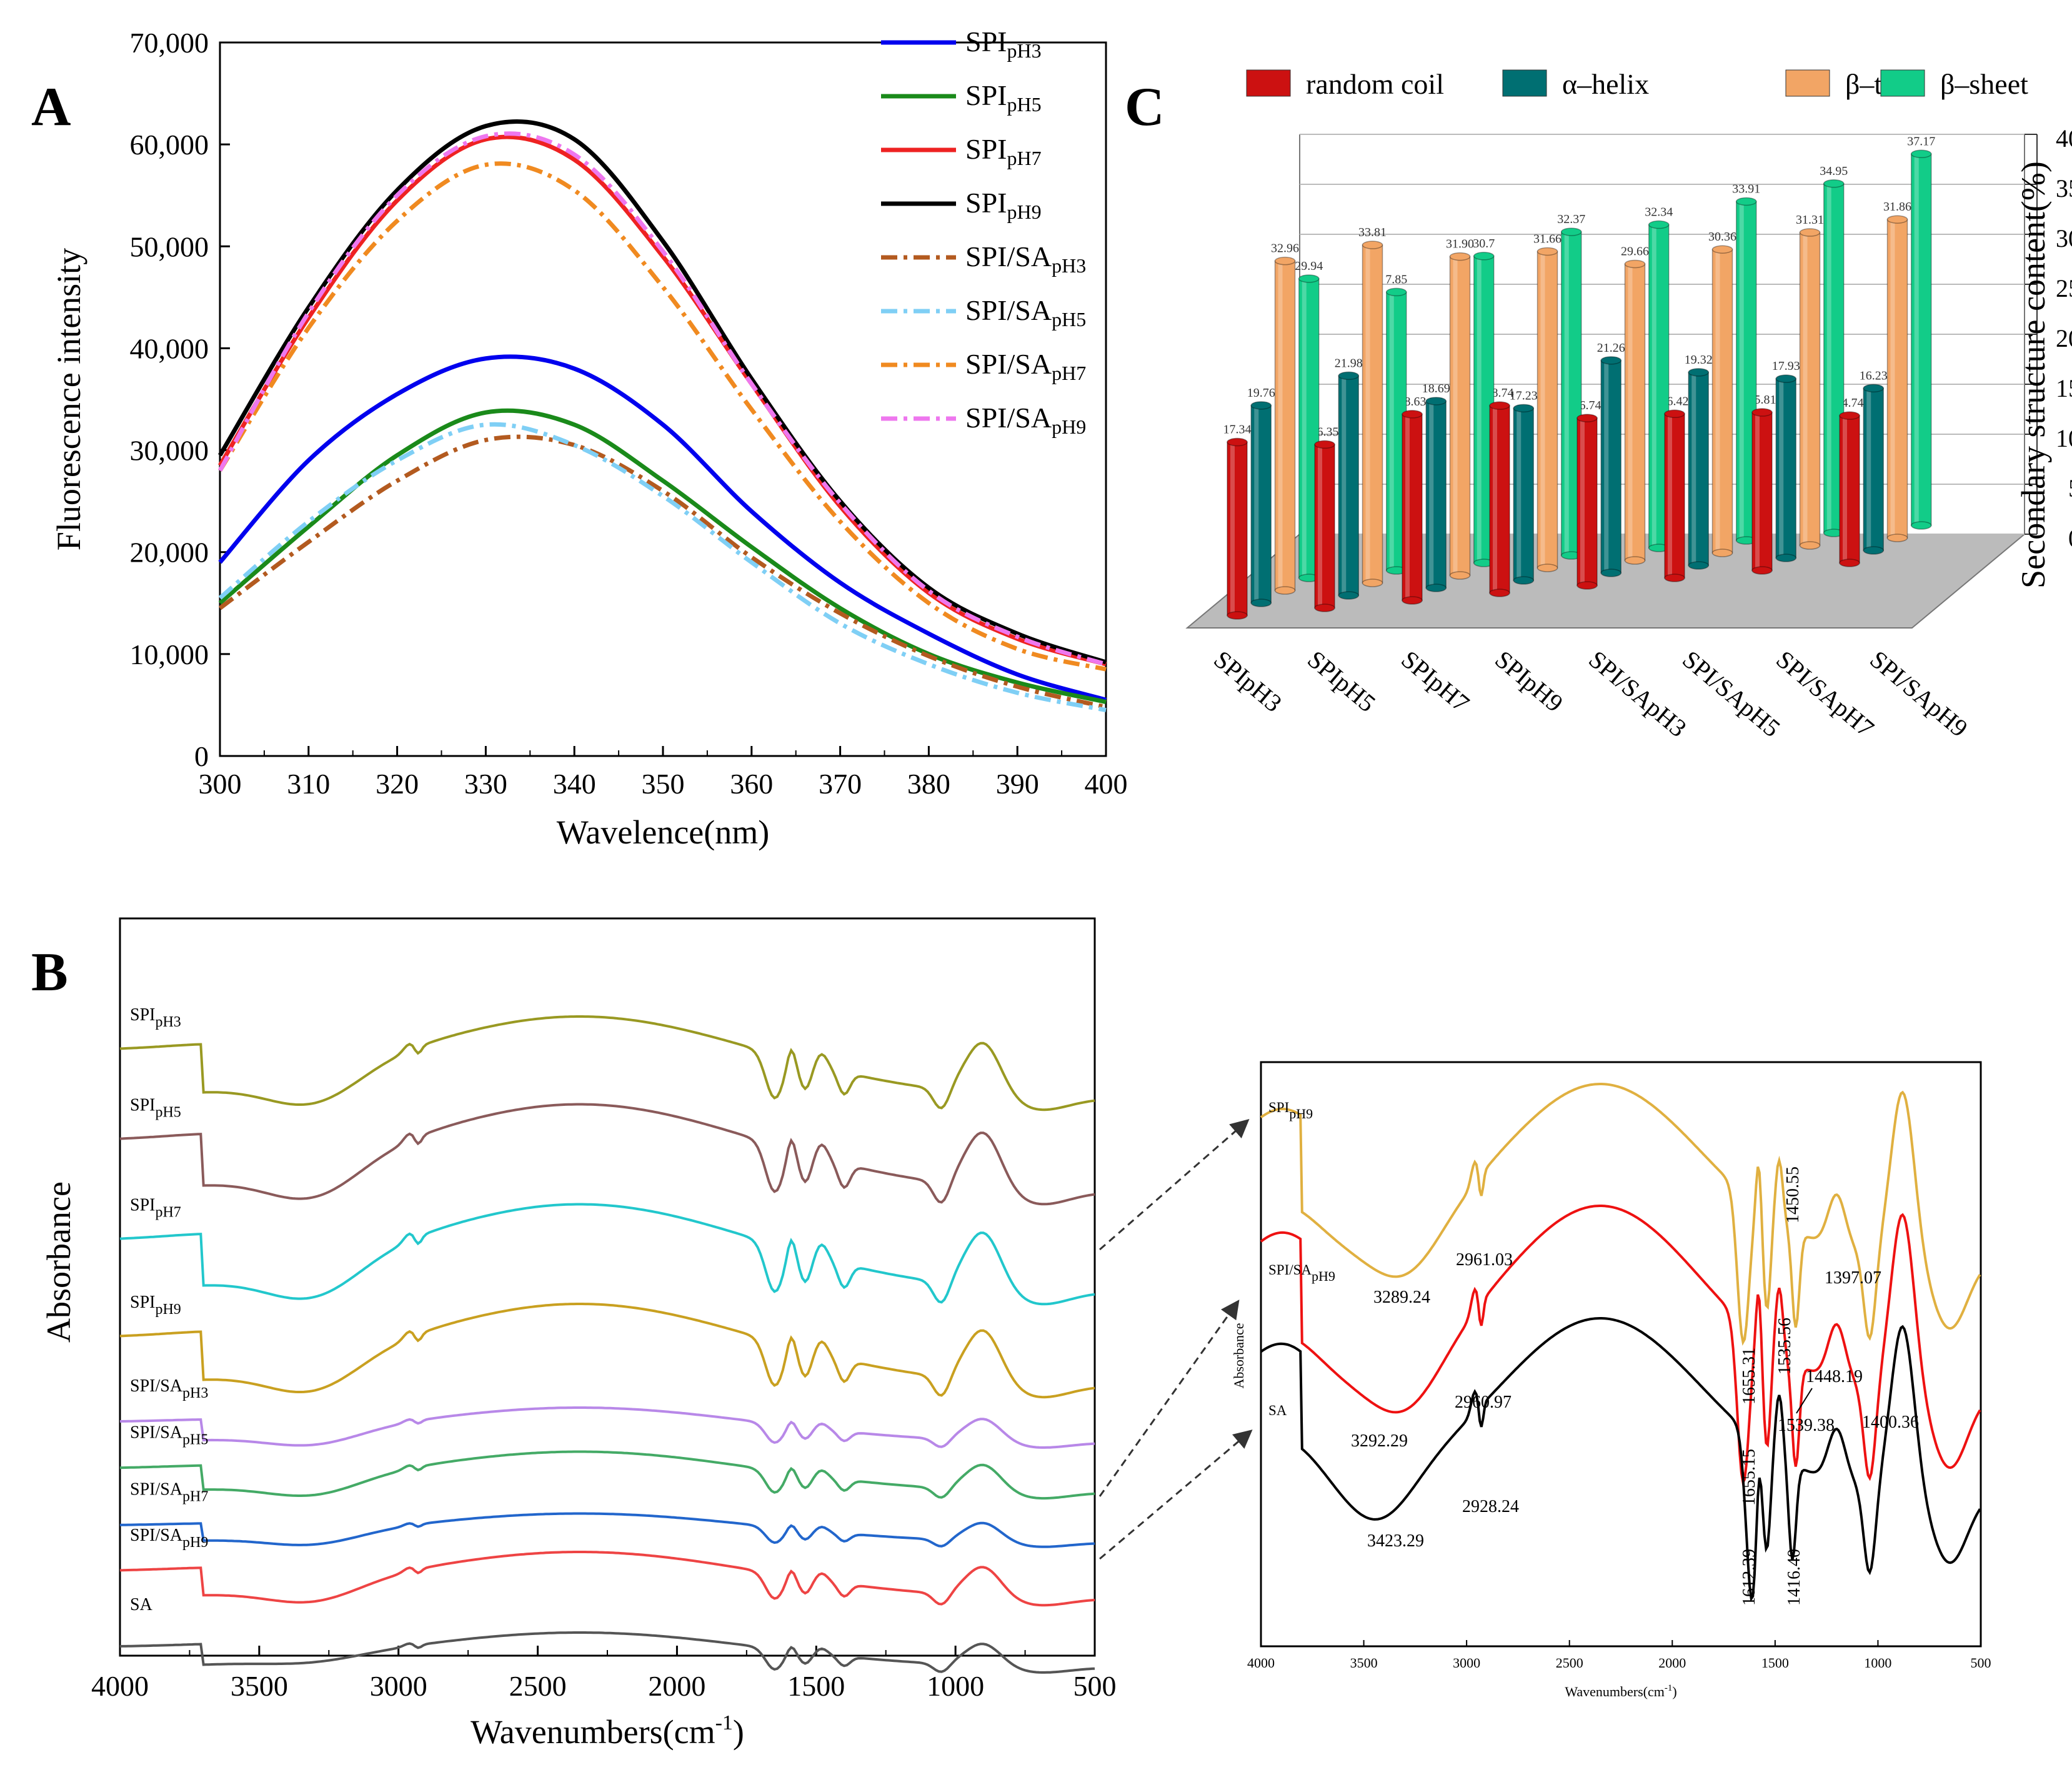  What do you see at coordinates (663, 784) in the screenshot?
I see `x-tick-label: 350` at bounding box center [663, 784].